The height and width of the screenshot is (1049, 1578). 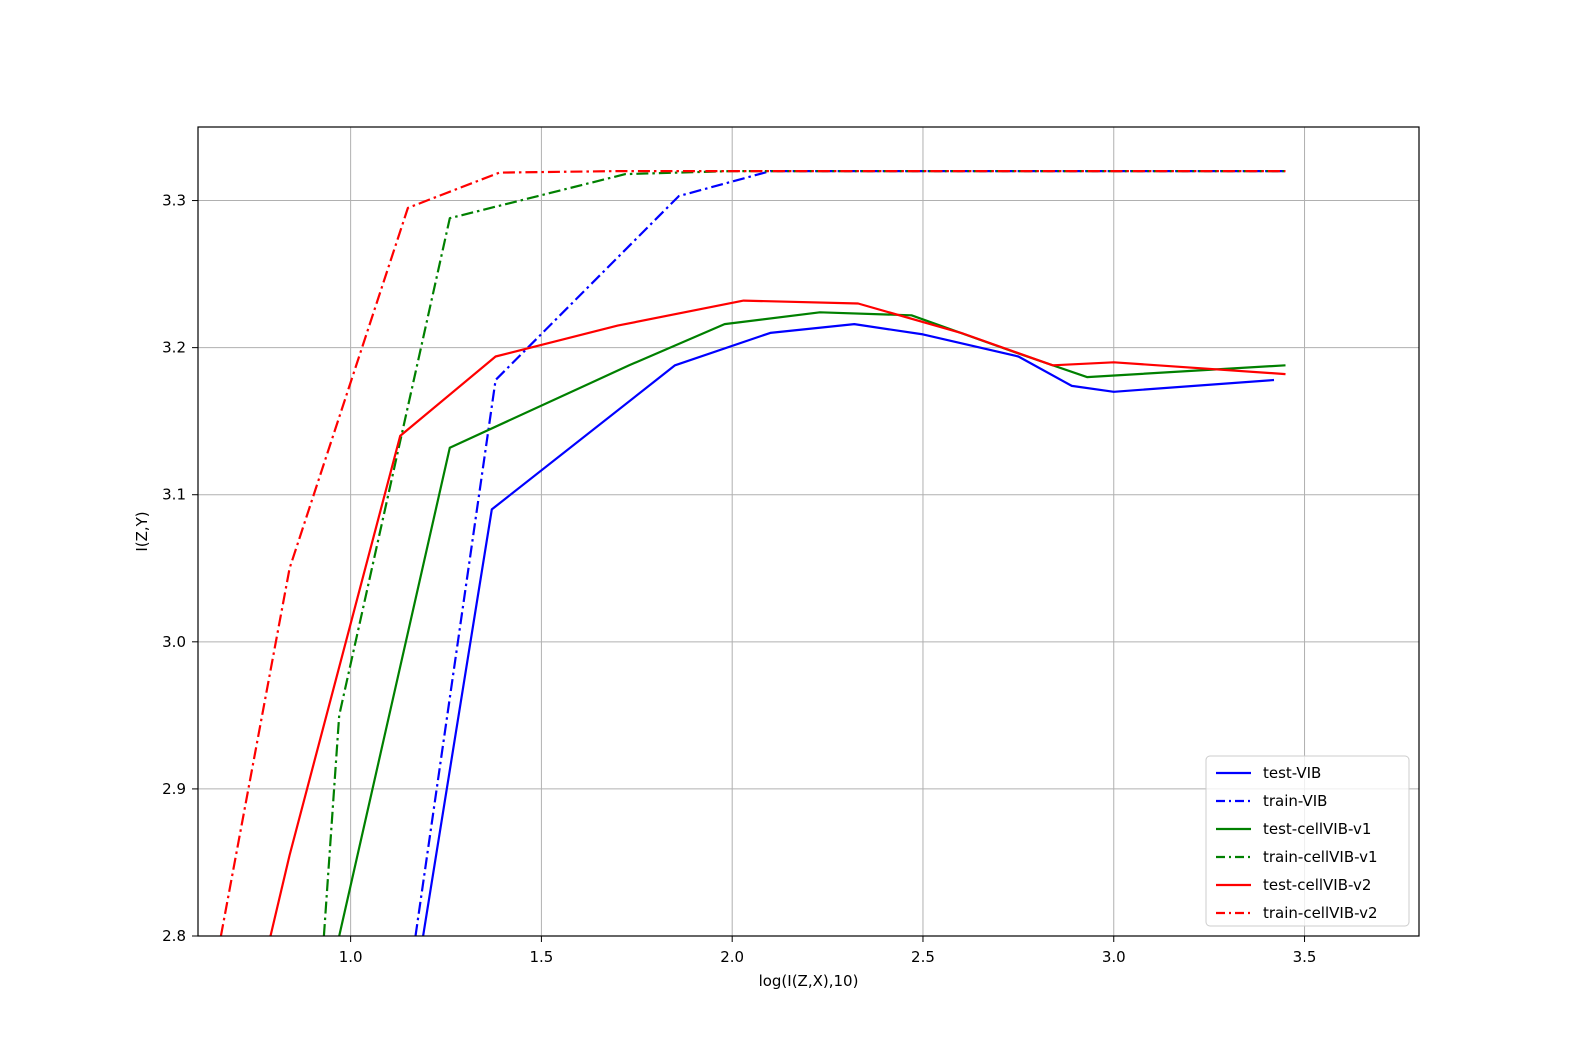 I want to click on y-tick-label: 3.0, so click(x=174, y=642).